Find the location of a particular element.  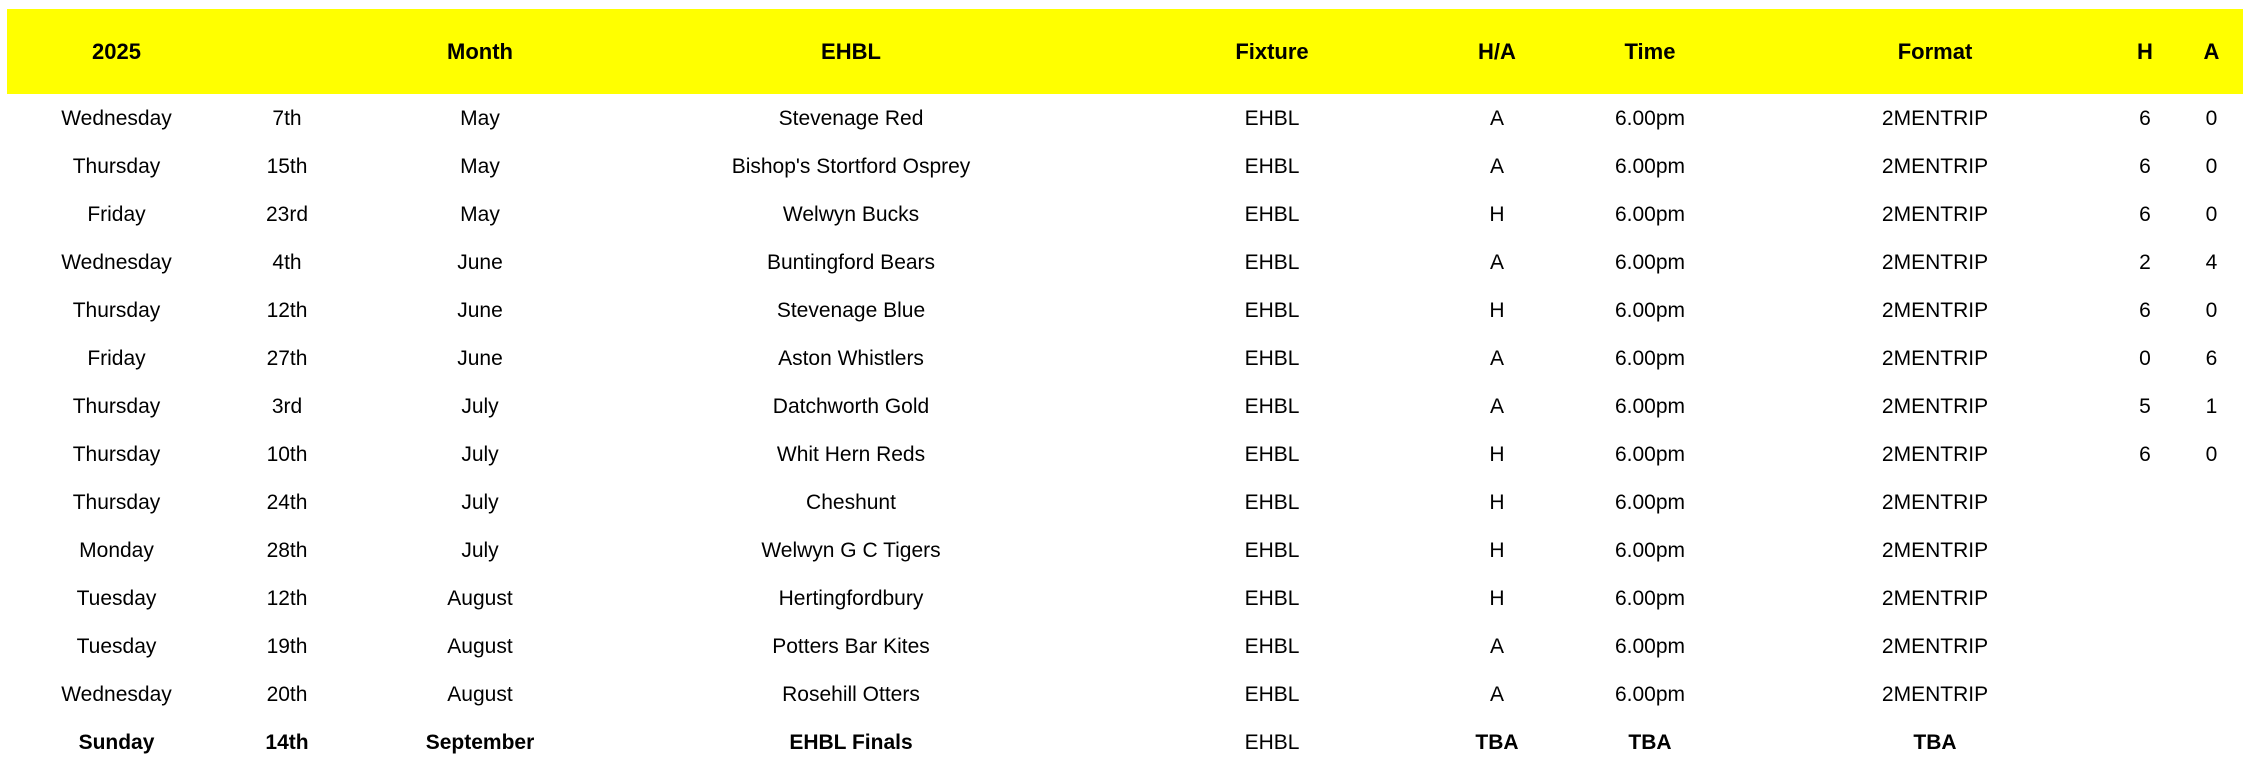

cell-team: Cheshunt is located at coordinates (851, 502).